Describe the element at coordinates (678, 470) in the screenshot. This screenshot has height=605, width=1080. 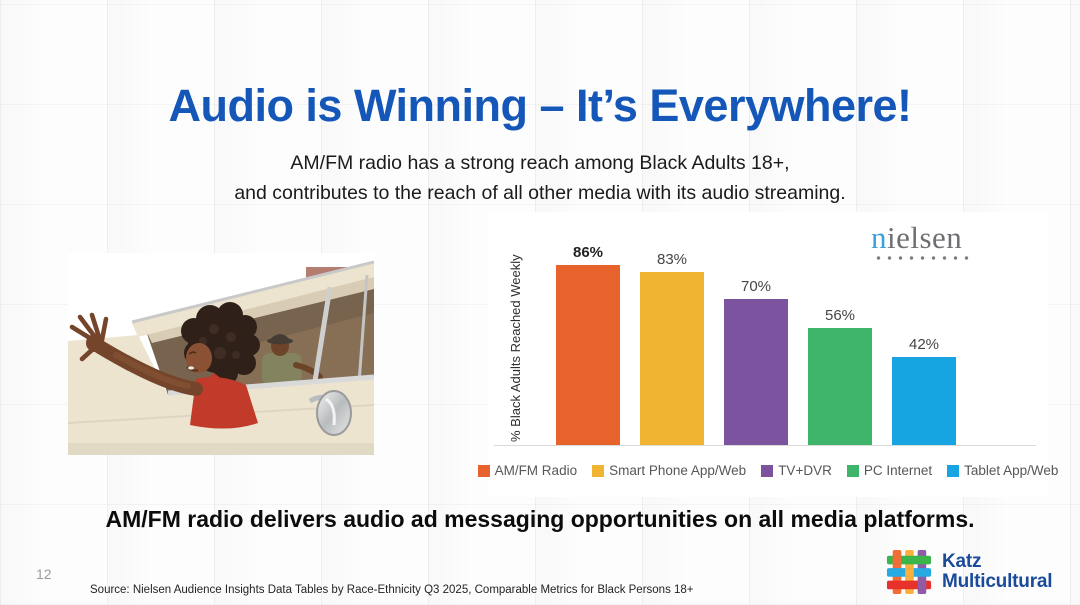
I see `legend-label: Smart Phone App/Web` at that location.